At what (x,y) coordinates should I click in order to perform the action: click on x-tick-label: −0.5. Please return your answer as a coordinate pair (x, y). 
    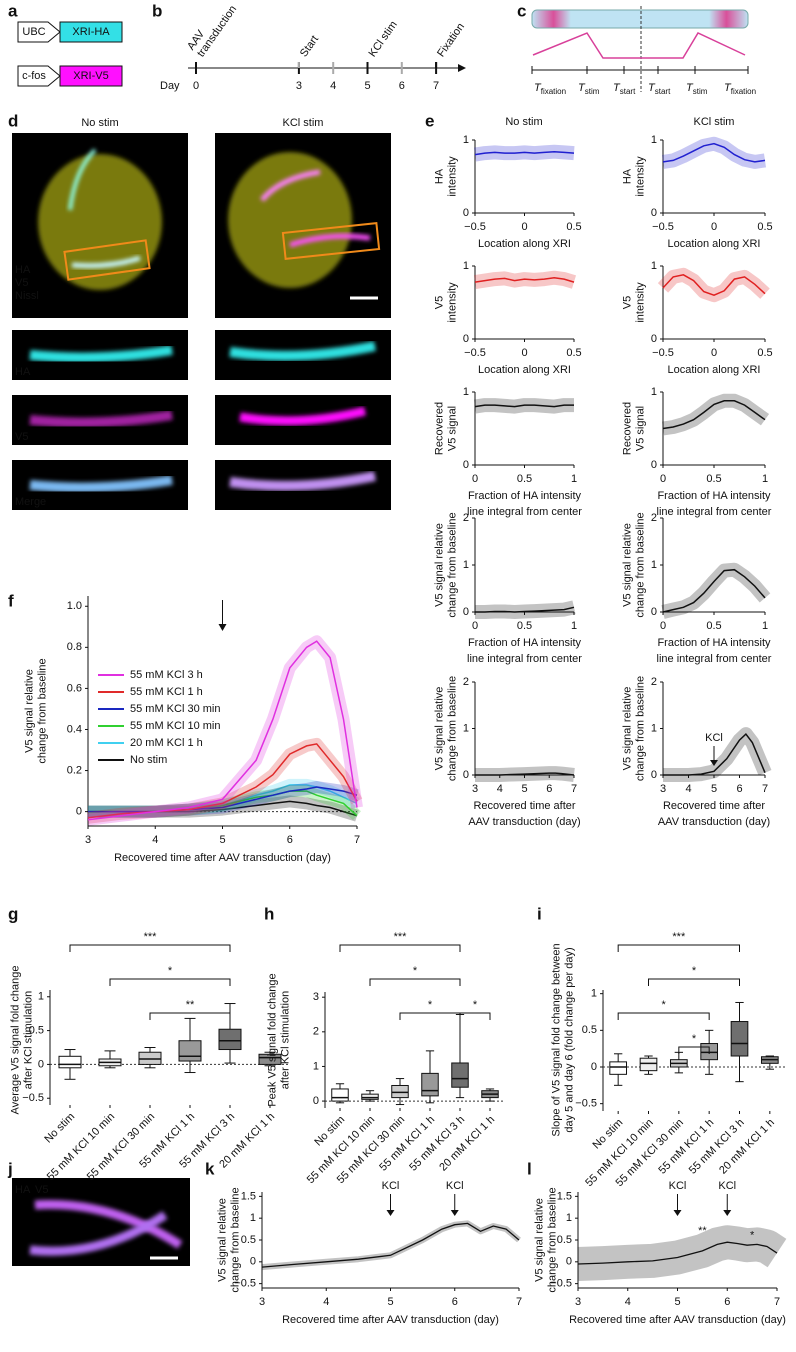
    Looking at the image, I should click on (663, 353).